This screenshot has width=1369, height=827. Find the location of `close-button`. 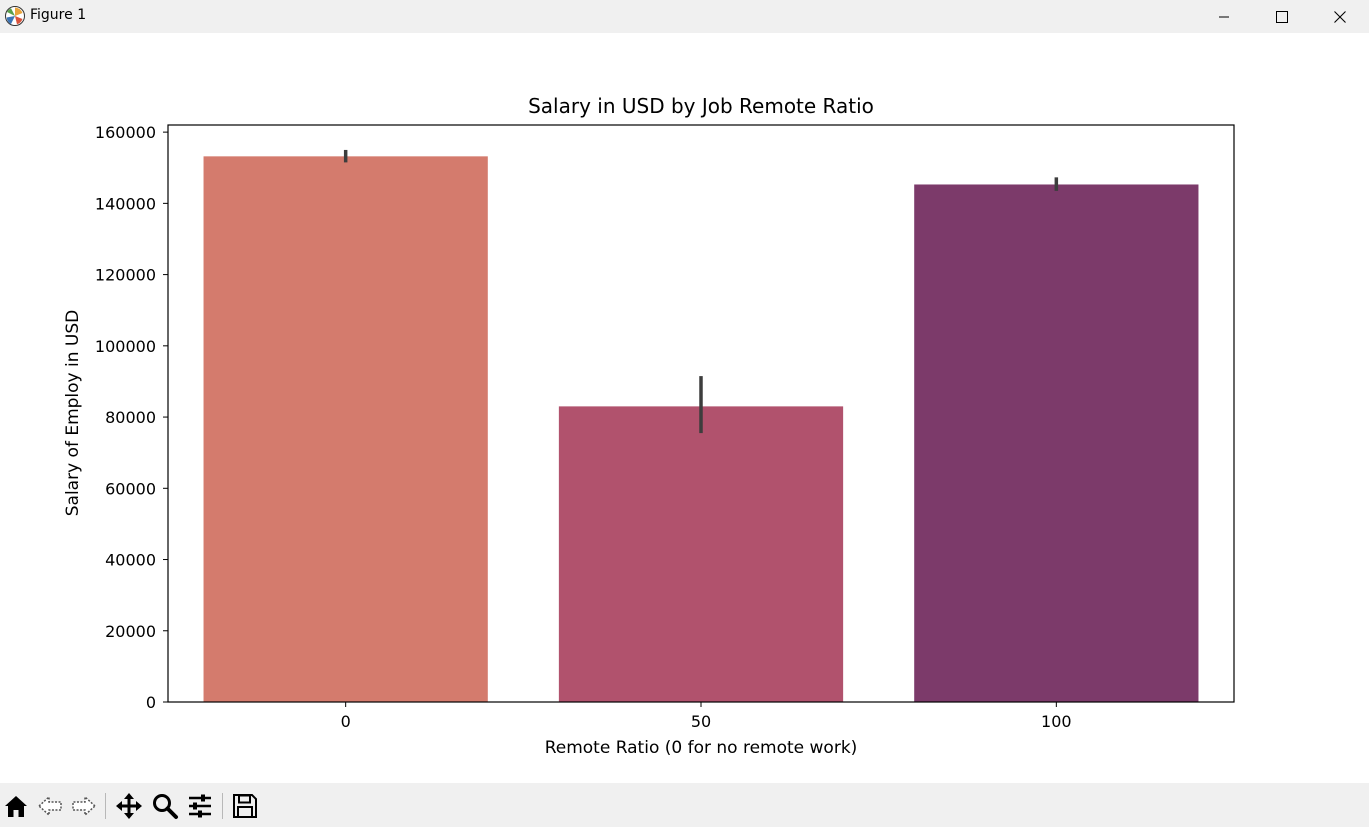

close-button is located at coordinates (1340, 16).